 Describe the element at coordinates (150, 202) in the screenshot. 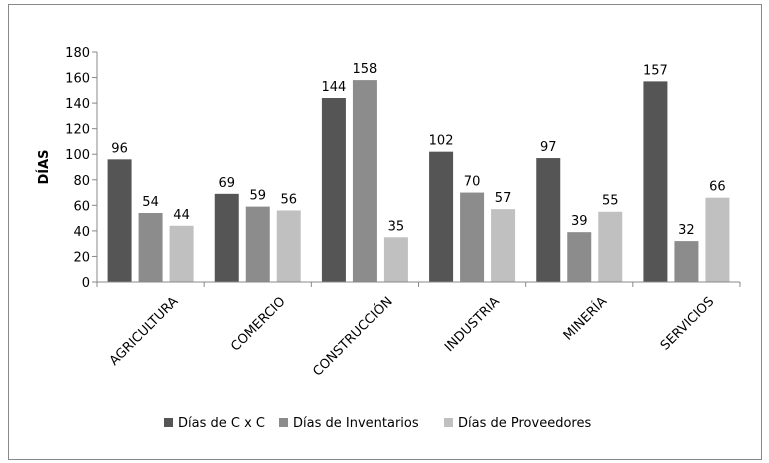

I see `data-label: 54` at that location.